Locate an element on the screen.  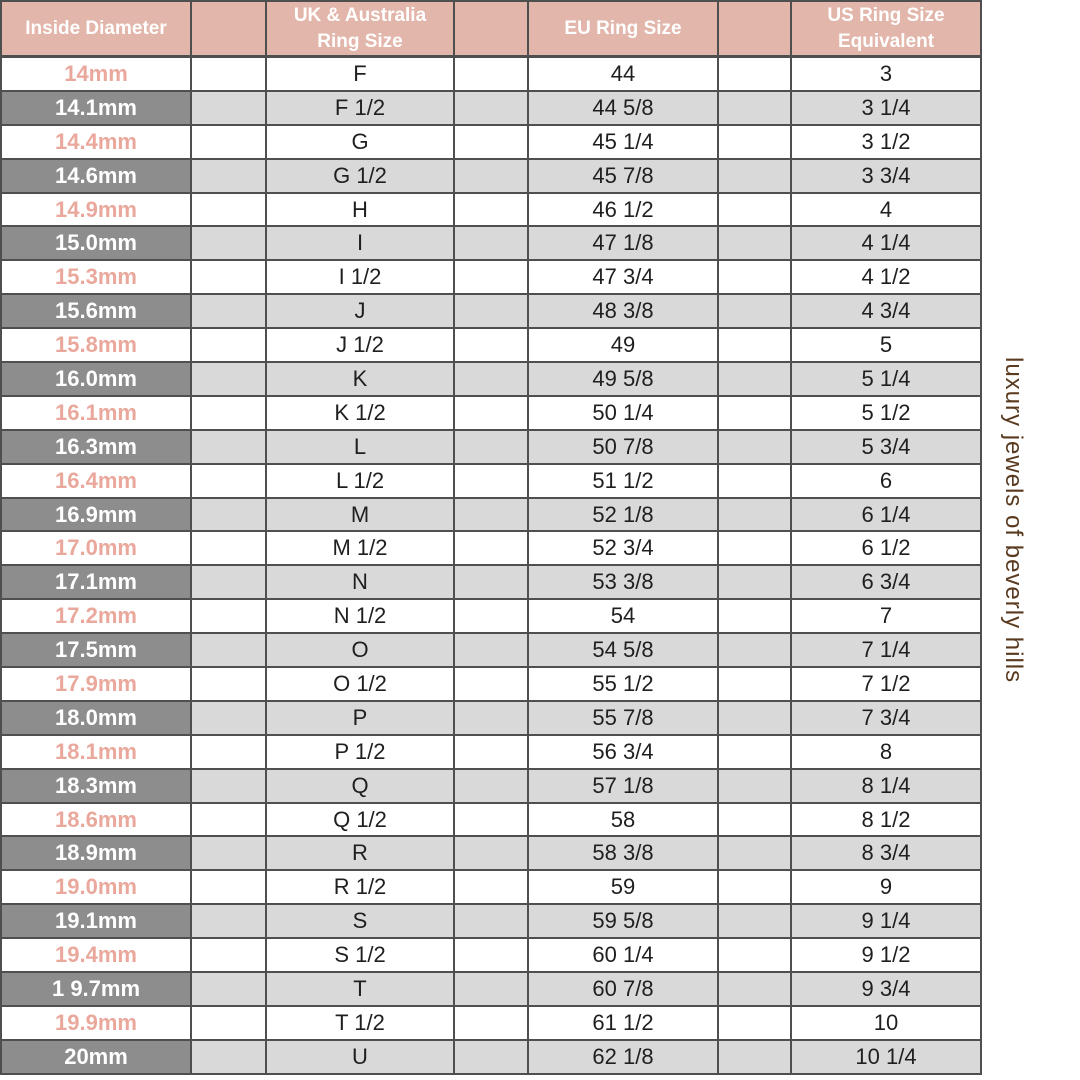
cell-inside-diameter: 15.3mm is located at coordinates (96, 277).